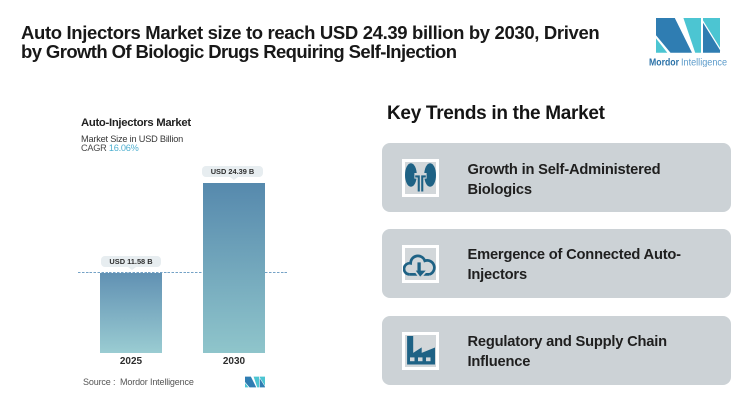  I want to click on svg-text: Mordor, so click(664, 61).